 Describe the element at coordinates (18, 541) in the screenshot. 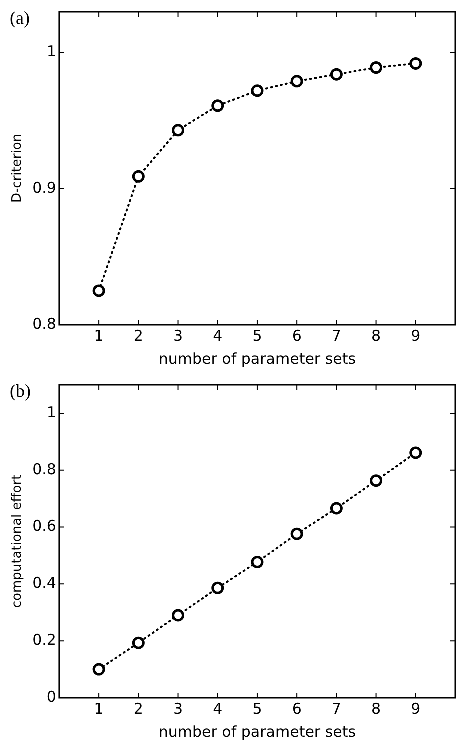

I see `y-axis-title: computational effort` at that location.